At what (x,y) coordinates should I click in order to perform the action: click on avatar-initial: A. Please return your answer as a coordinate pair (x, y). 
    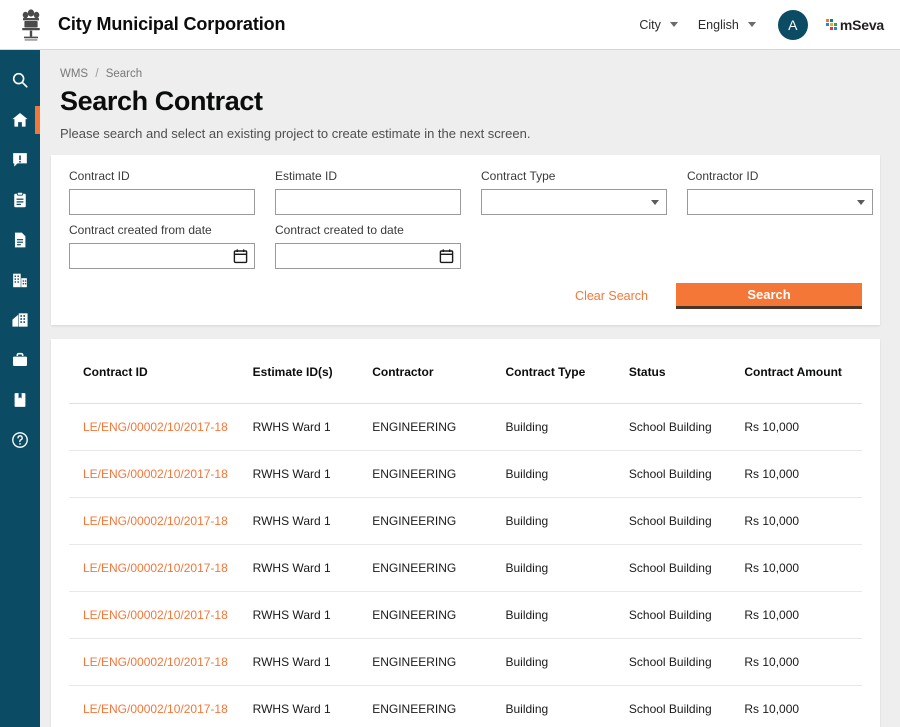
    Looking at the image, I should click on (793, 24).